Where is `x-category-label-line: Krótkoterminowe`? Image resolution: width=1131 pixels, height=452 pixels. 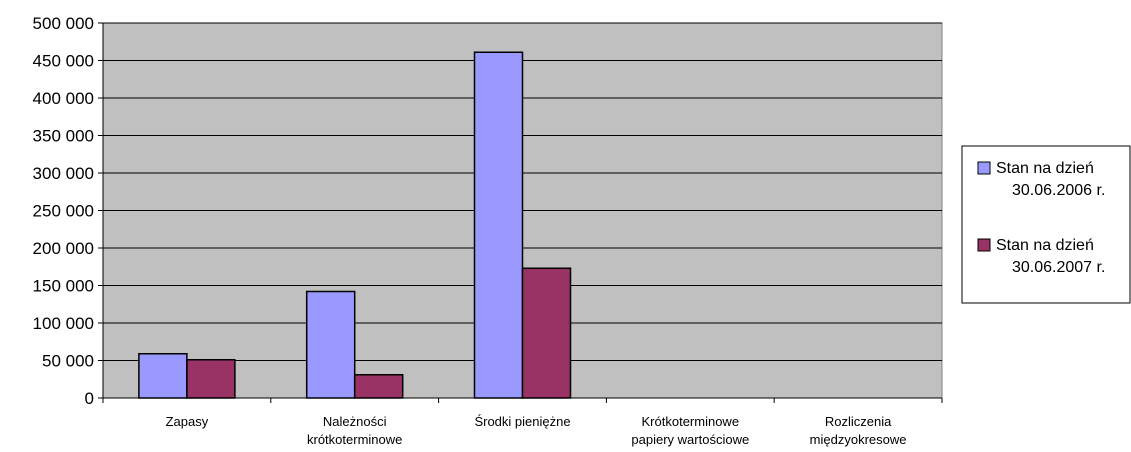 x-category-label-line: Krótkoterminowe is located at coordinates (691, 421).